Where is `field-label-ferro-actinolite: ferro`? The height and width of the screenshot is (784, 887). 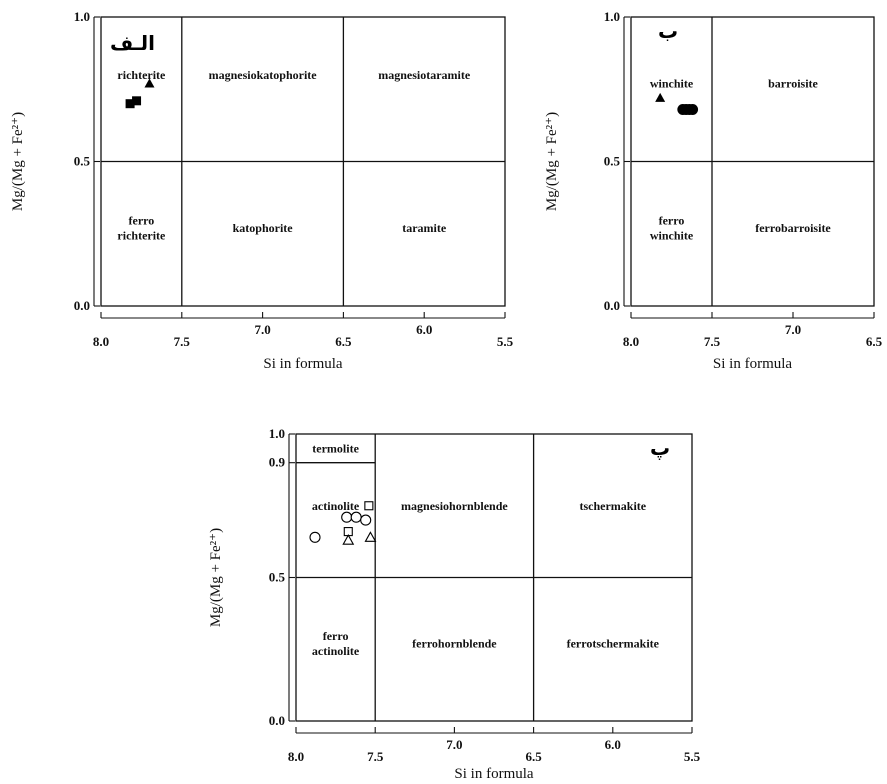 field-label-ferro-actinolite: ferro is located at coordinates (336, 636).